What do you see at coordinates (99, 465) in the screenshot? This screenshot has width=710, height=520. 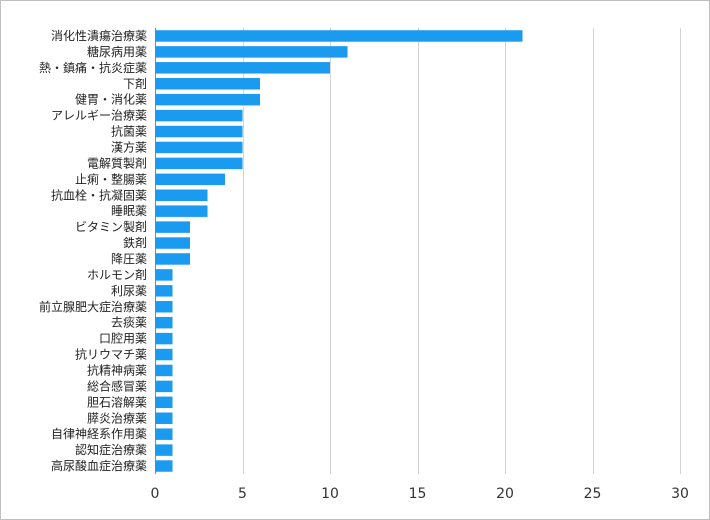 I see `category-label: 高尿酸血症治療薬` at bounding box center [99, 465].